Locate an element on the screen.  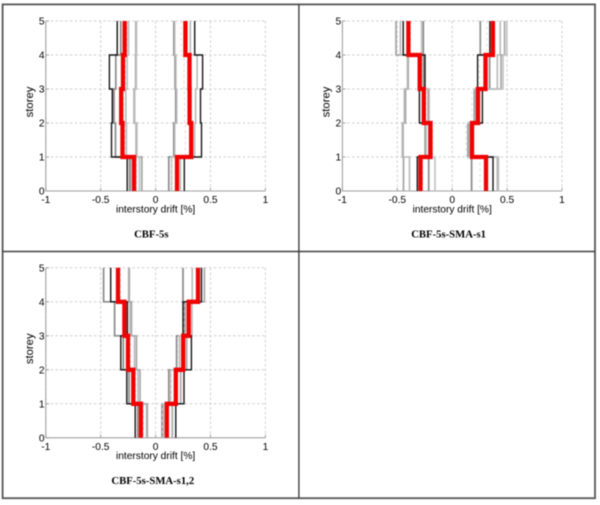
svg-text: CBF-5s is located at coordinates (151, 234).